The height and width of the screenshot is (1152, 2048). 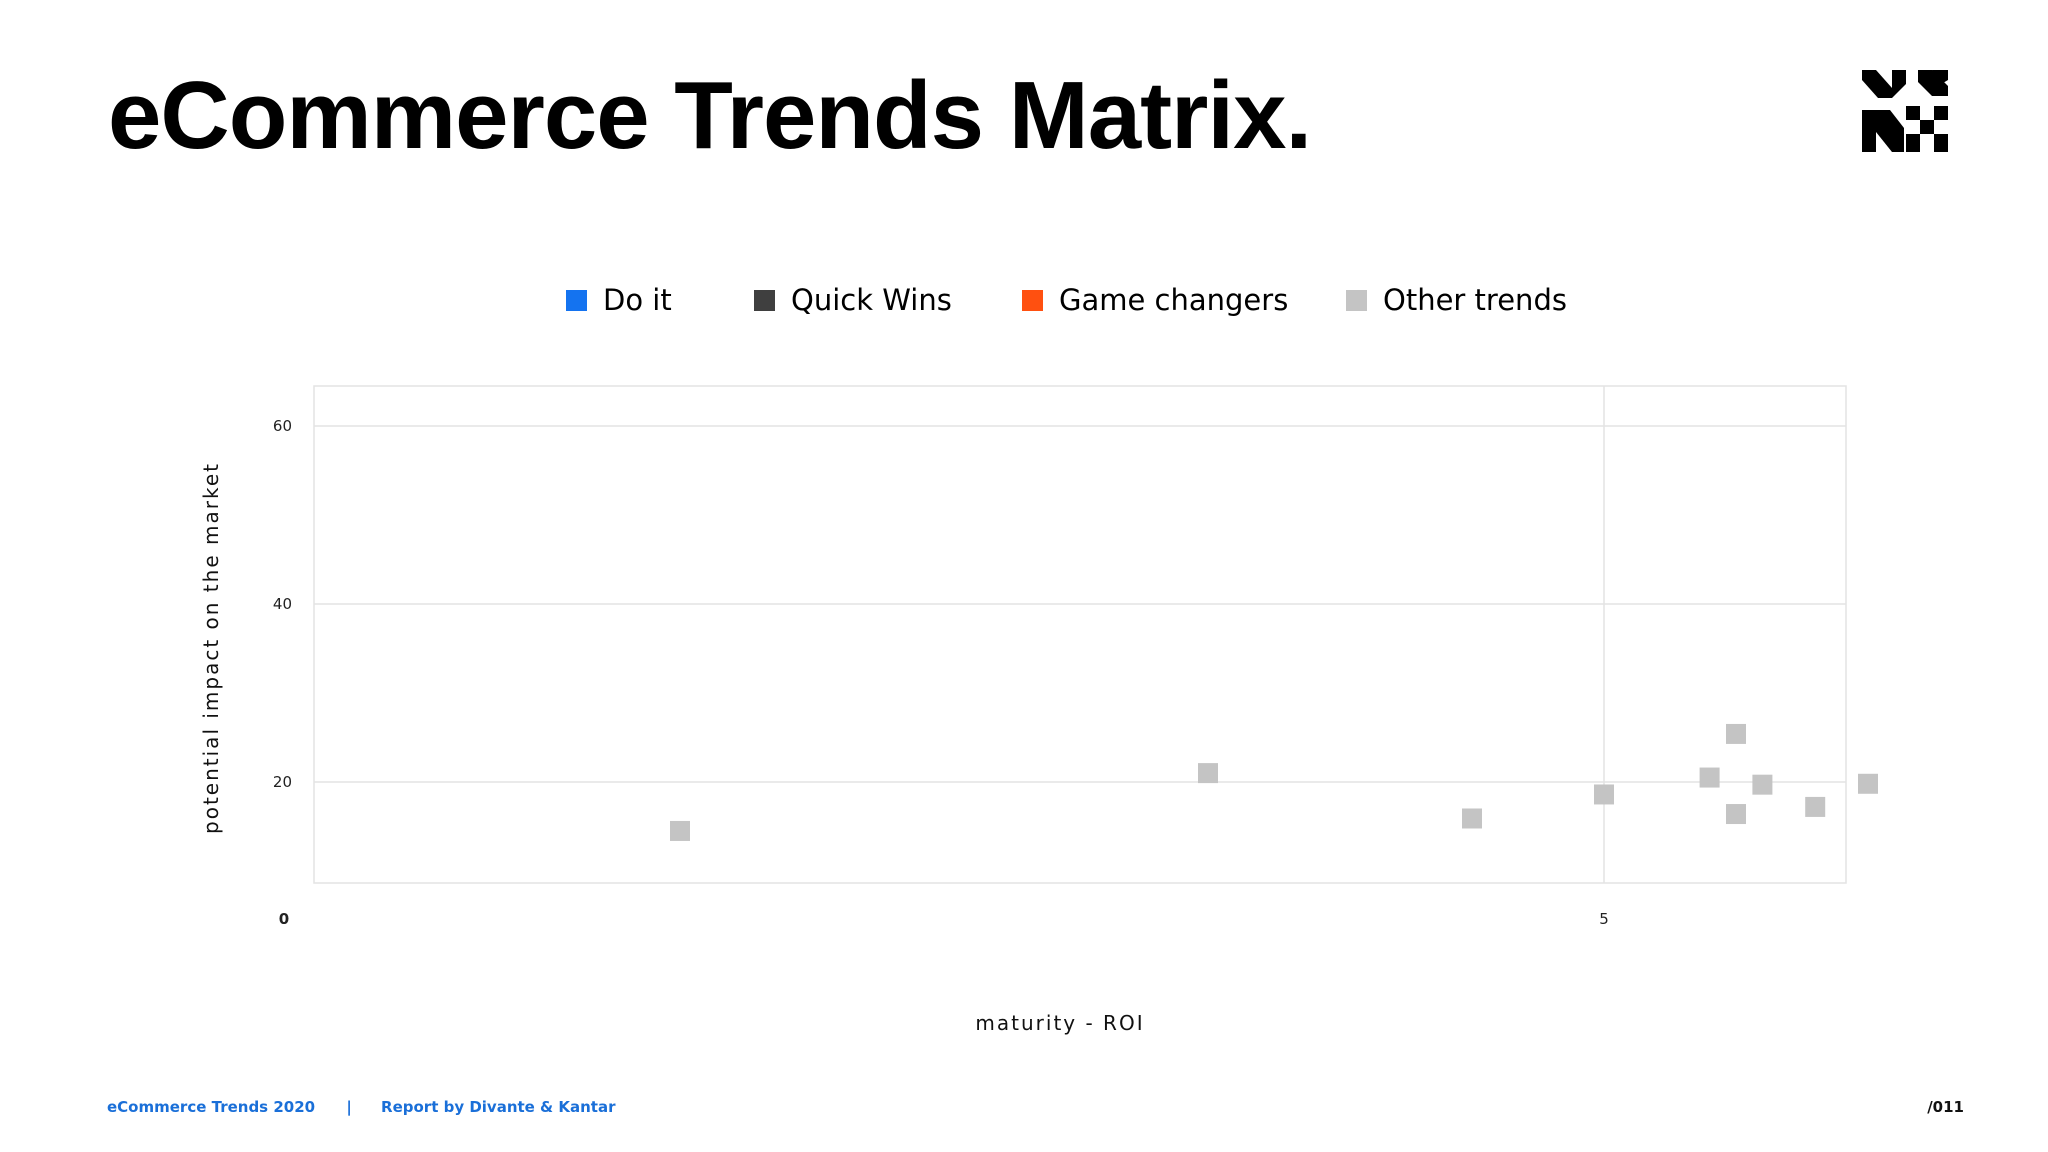 I want to click on legend-item-quick-wins: Quick Wins, so click(x=853, y=300).